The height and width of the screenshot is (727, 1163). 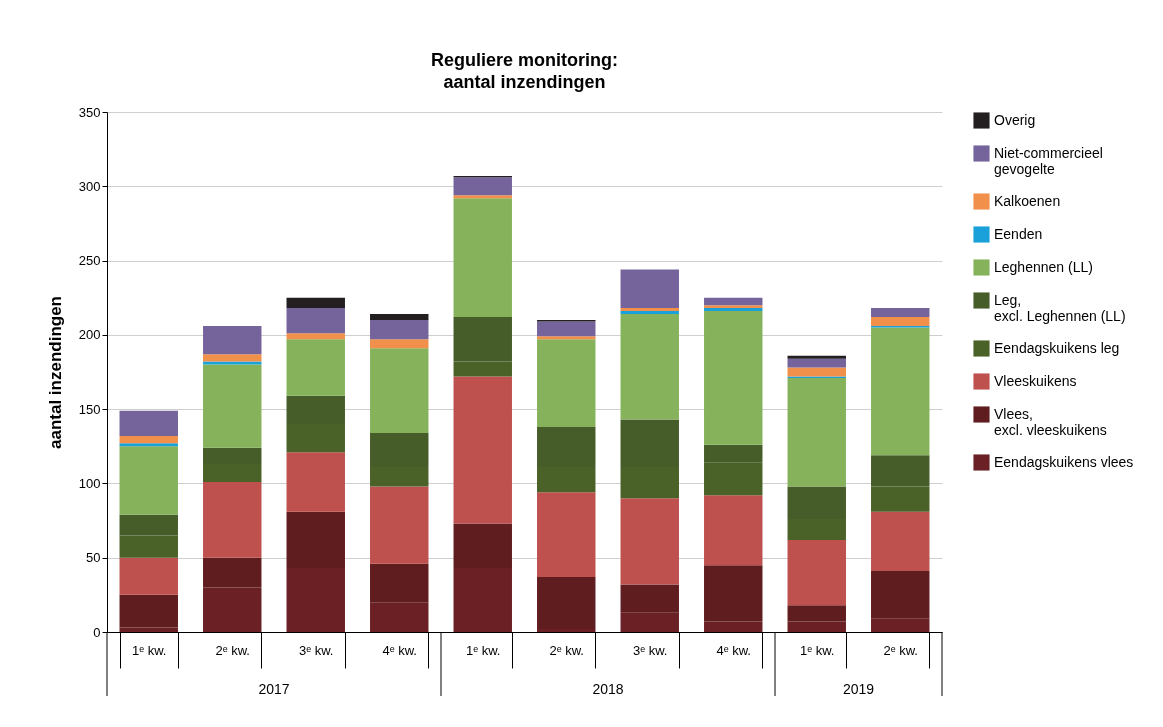 What do you see at coordinates (89, 186) in the screenshot?
I see `y-tick-label: 300` at bounding box center [89, 186].